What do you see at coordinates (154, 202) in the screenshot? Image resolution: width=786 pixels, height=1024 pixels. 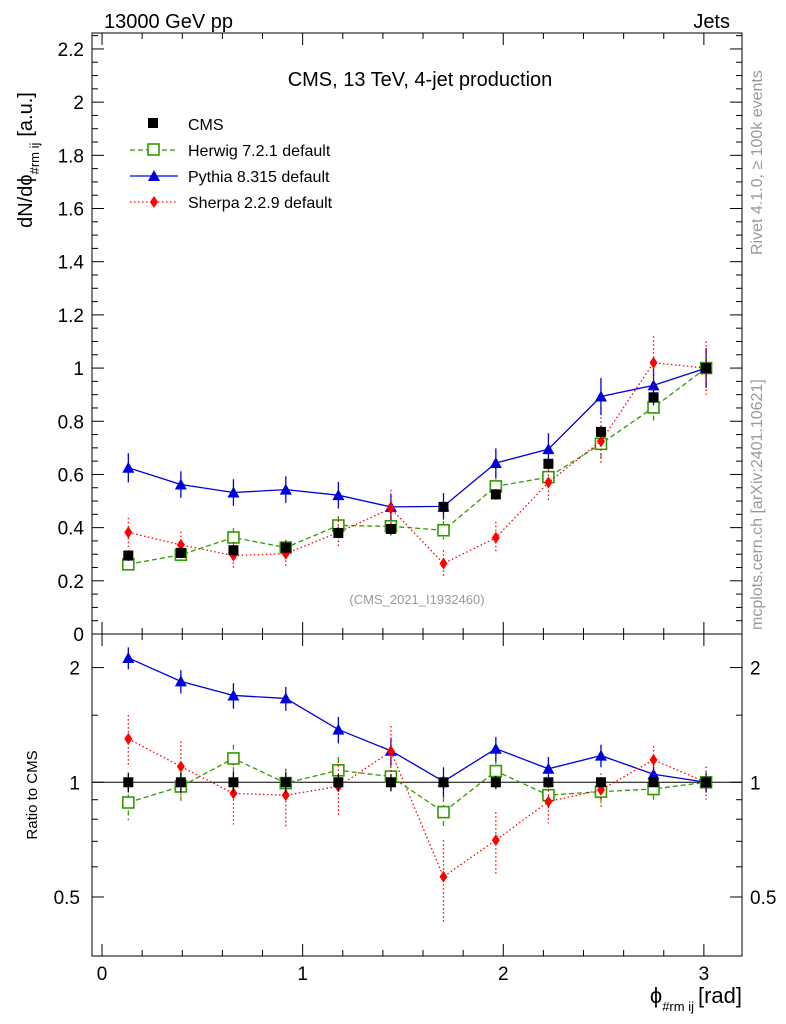 I see `legend-marker-sherpa` at bounding box center [154, 202].